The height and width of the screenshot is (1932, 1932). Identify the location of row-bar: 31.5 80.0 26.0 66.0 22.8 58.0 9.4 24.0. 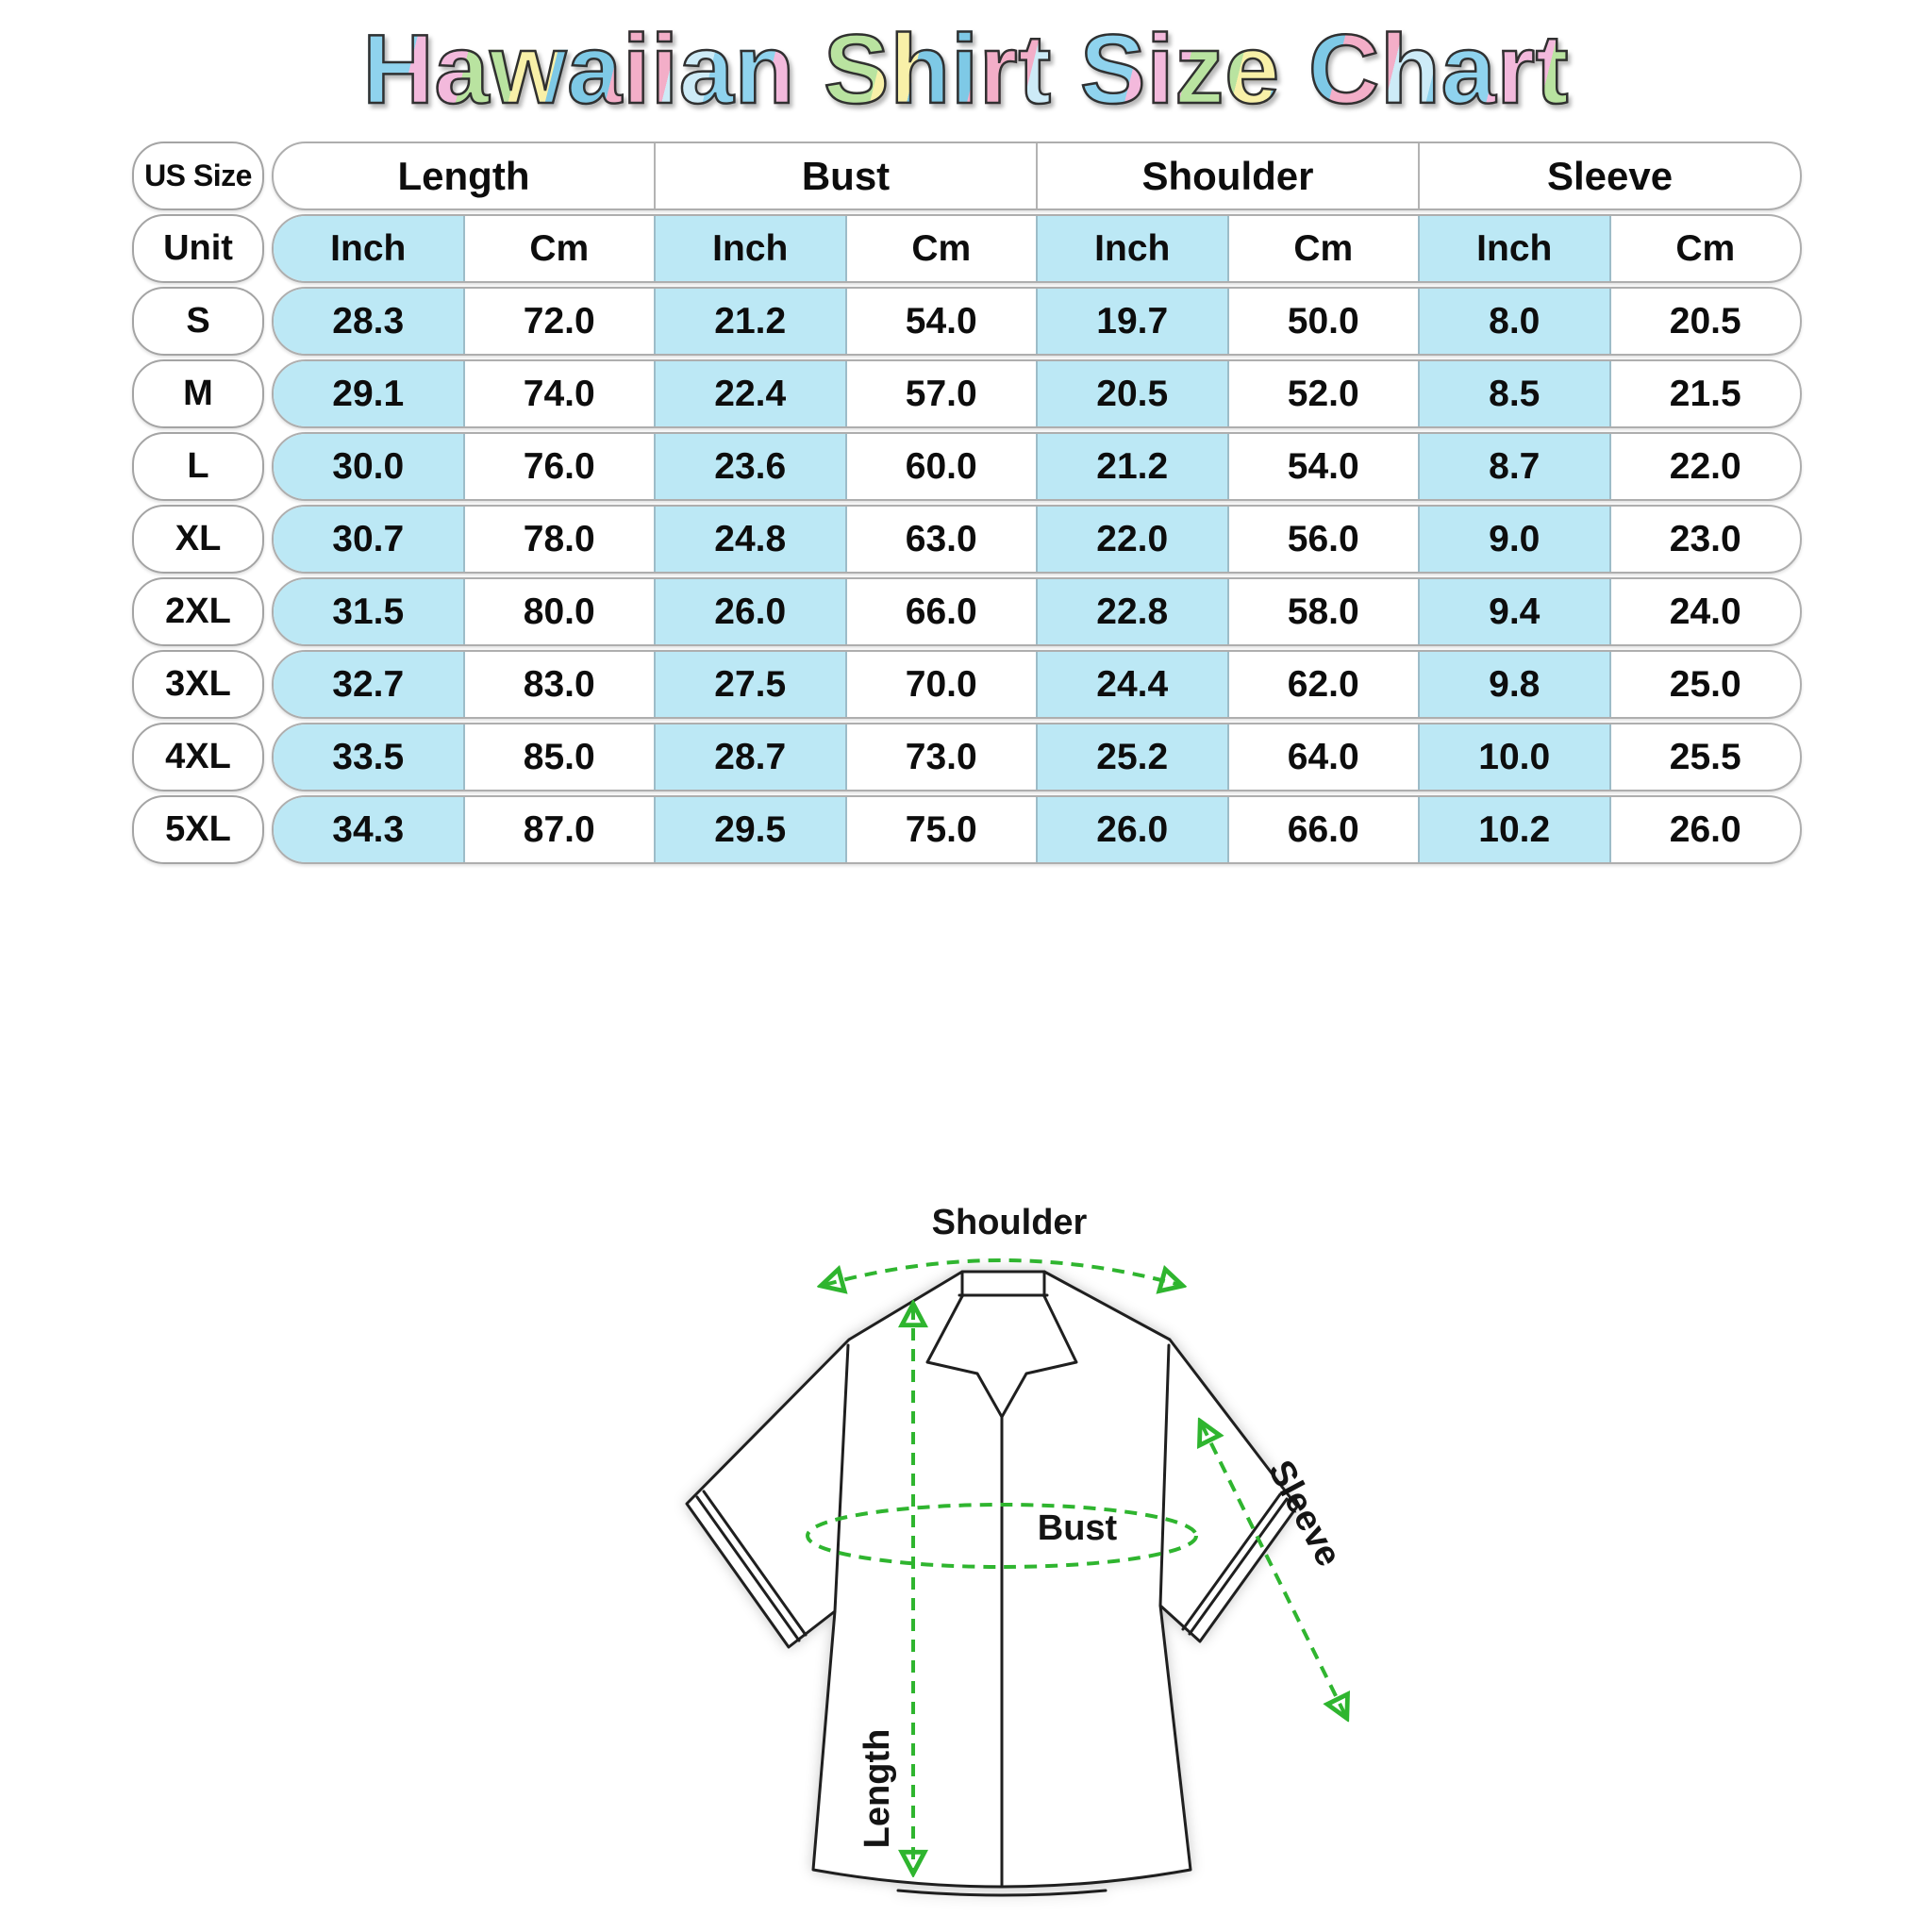
(1037, 611).